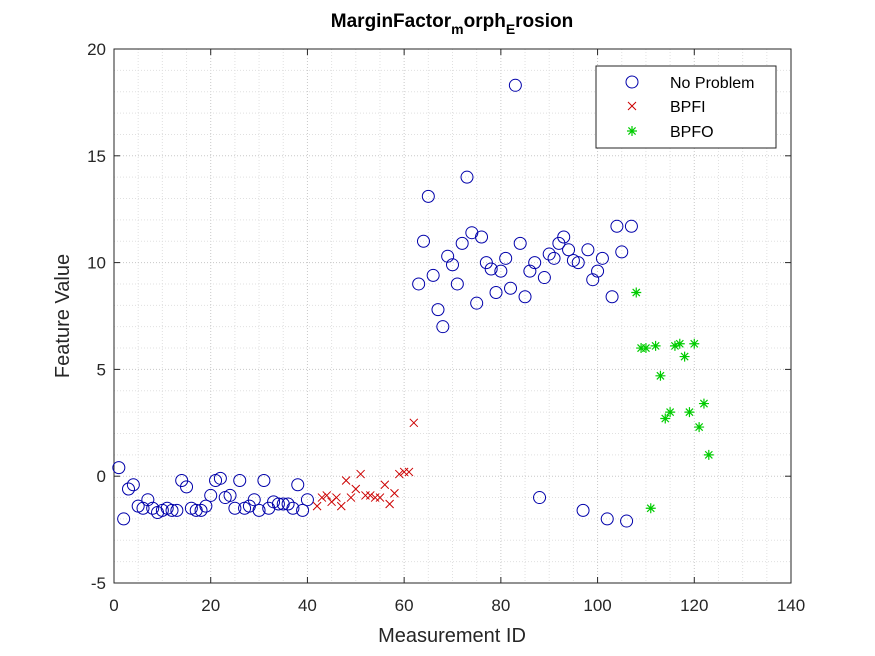  I want to click on legend: No Problem BPFI BPFO, so click(686, 107).